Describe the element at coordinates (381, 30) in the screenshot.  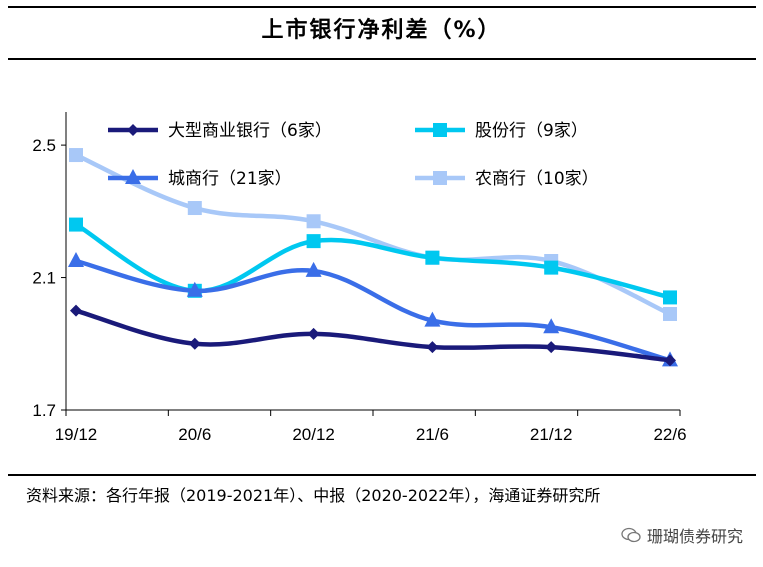
I see `page-title: 上市银行净利差（%）` at that location.